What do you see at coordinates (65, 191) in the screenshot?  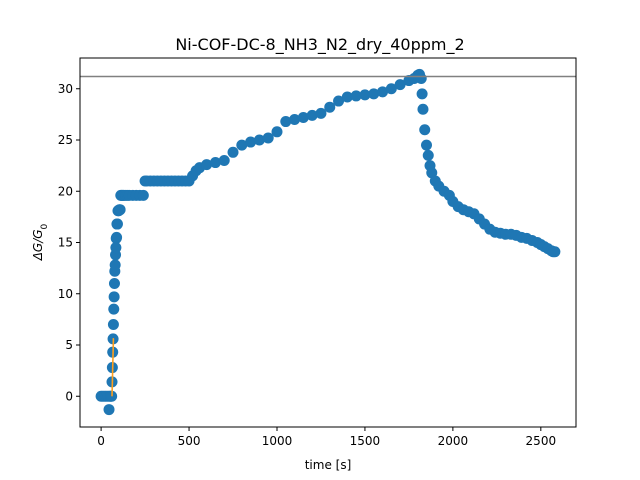 I see `y-tick-label: 20` at bounding box center [65, 191].